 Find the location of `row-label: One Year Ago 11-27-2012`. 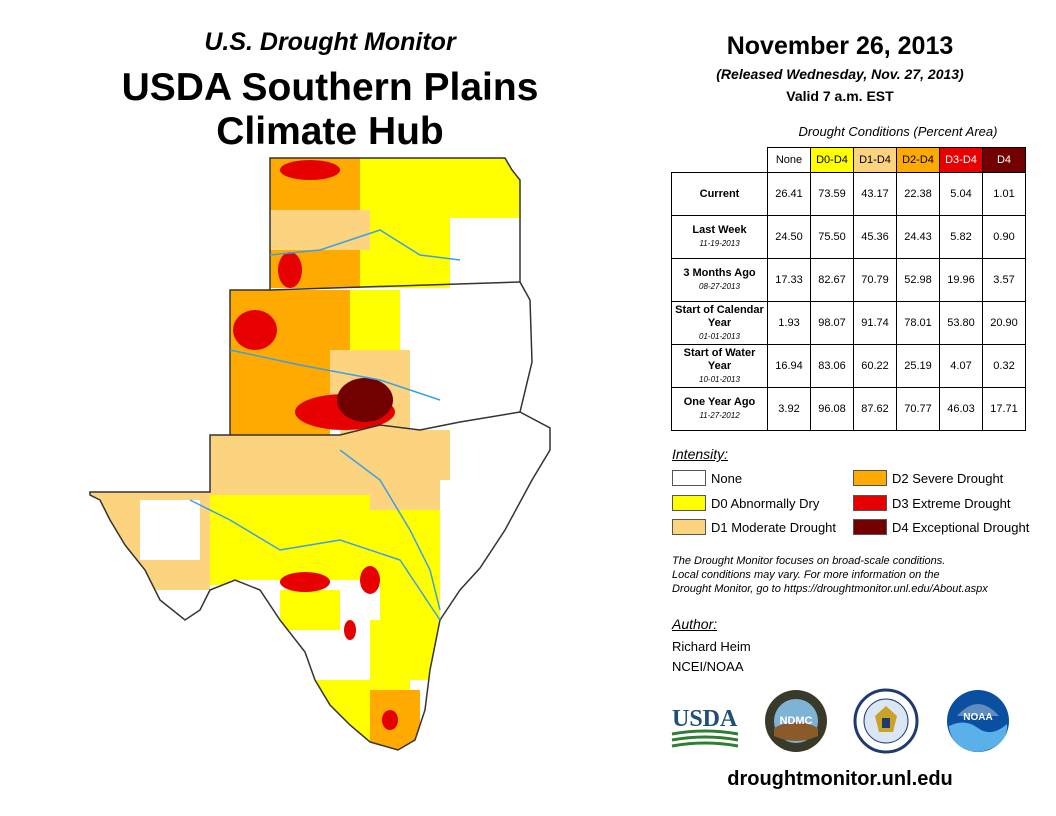

row-label: One Year Ago 11-27-2012 is located at coordinates (719, 409).